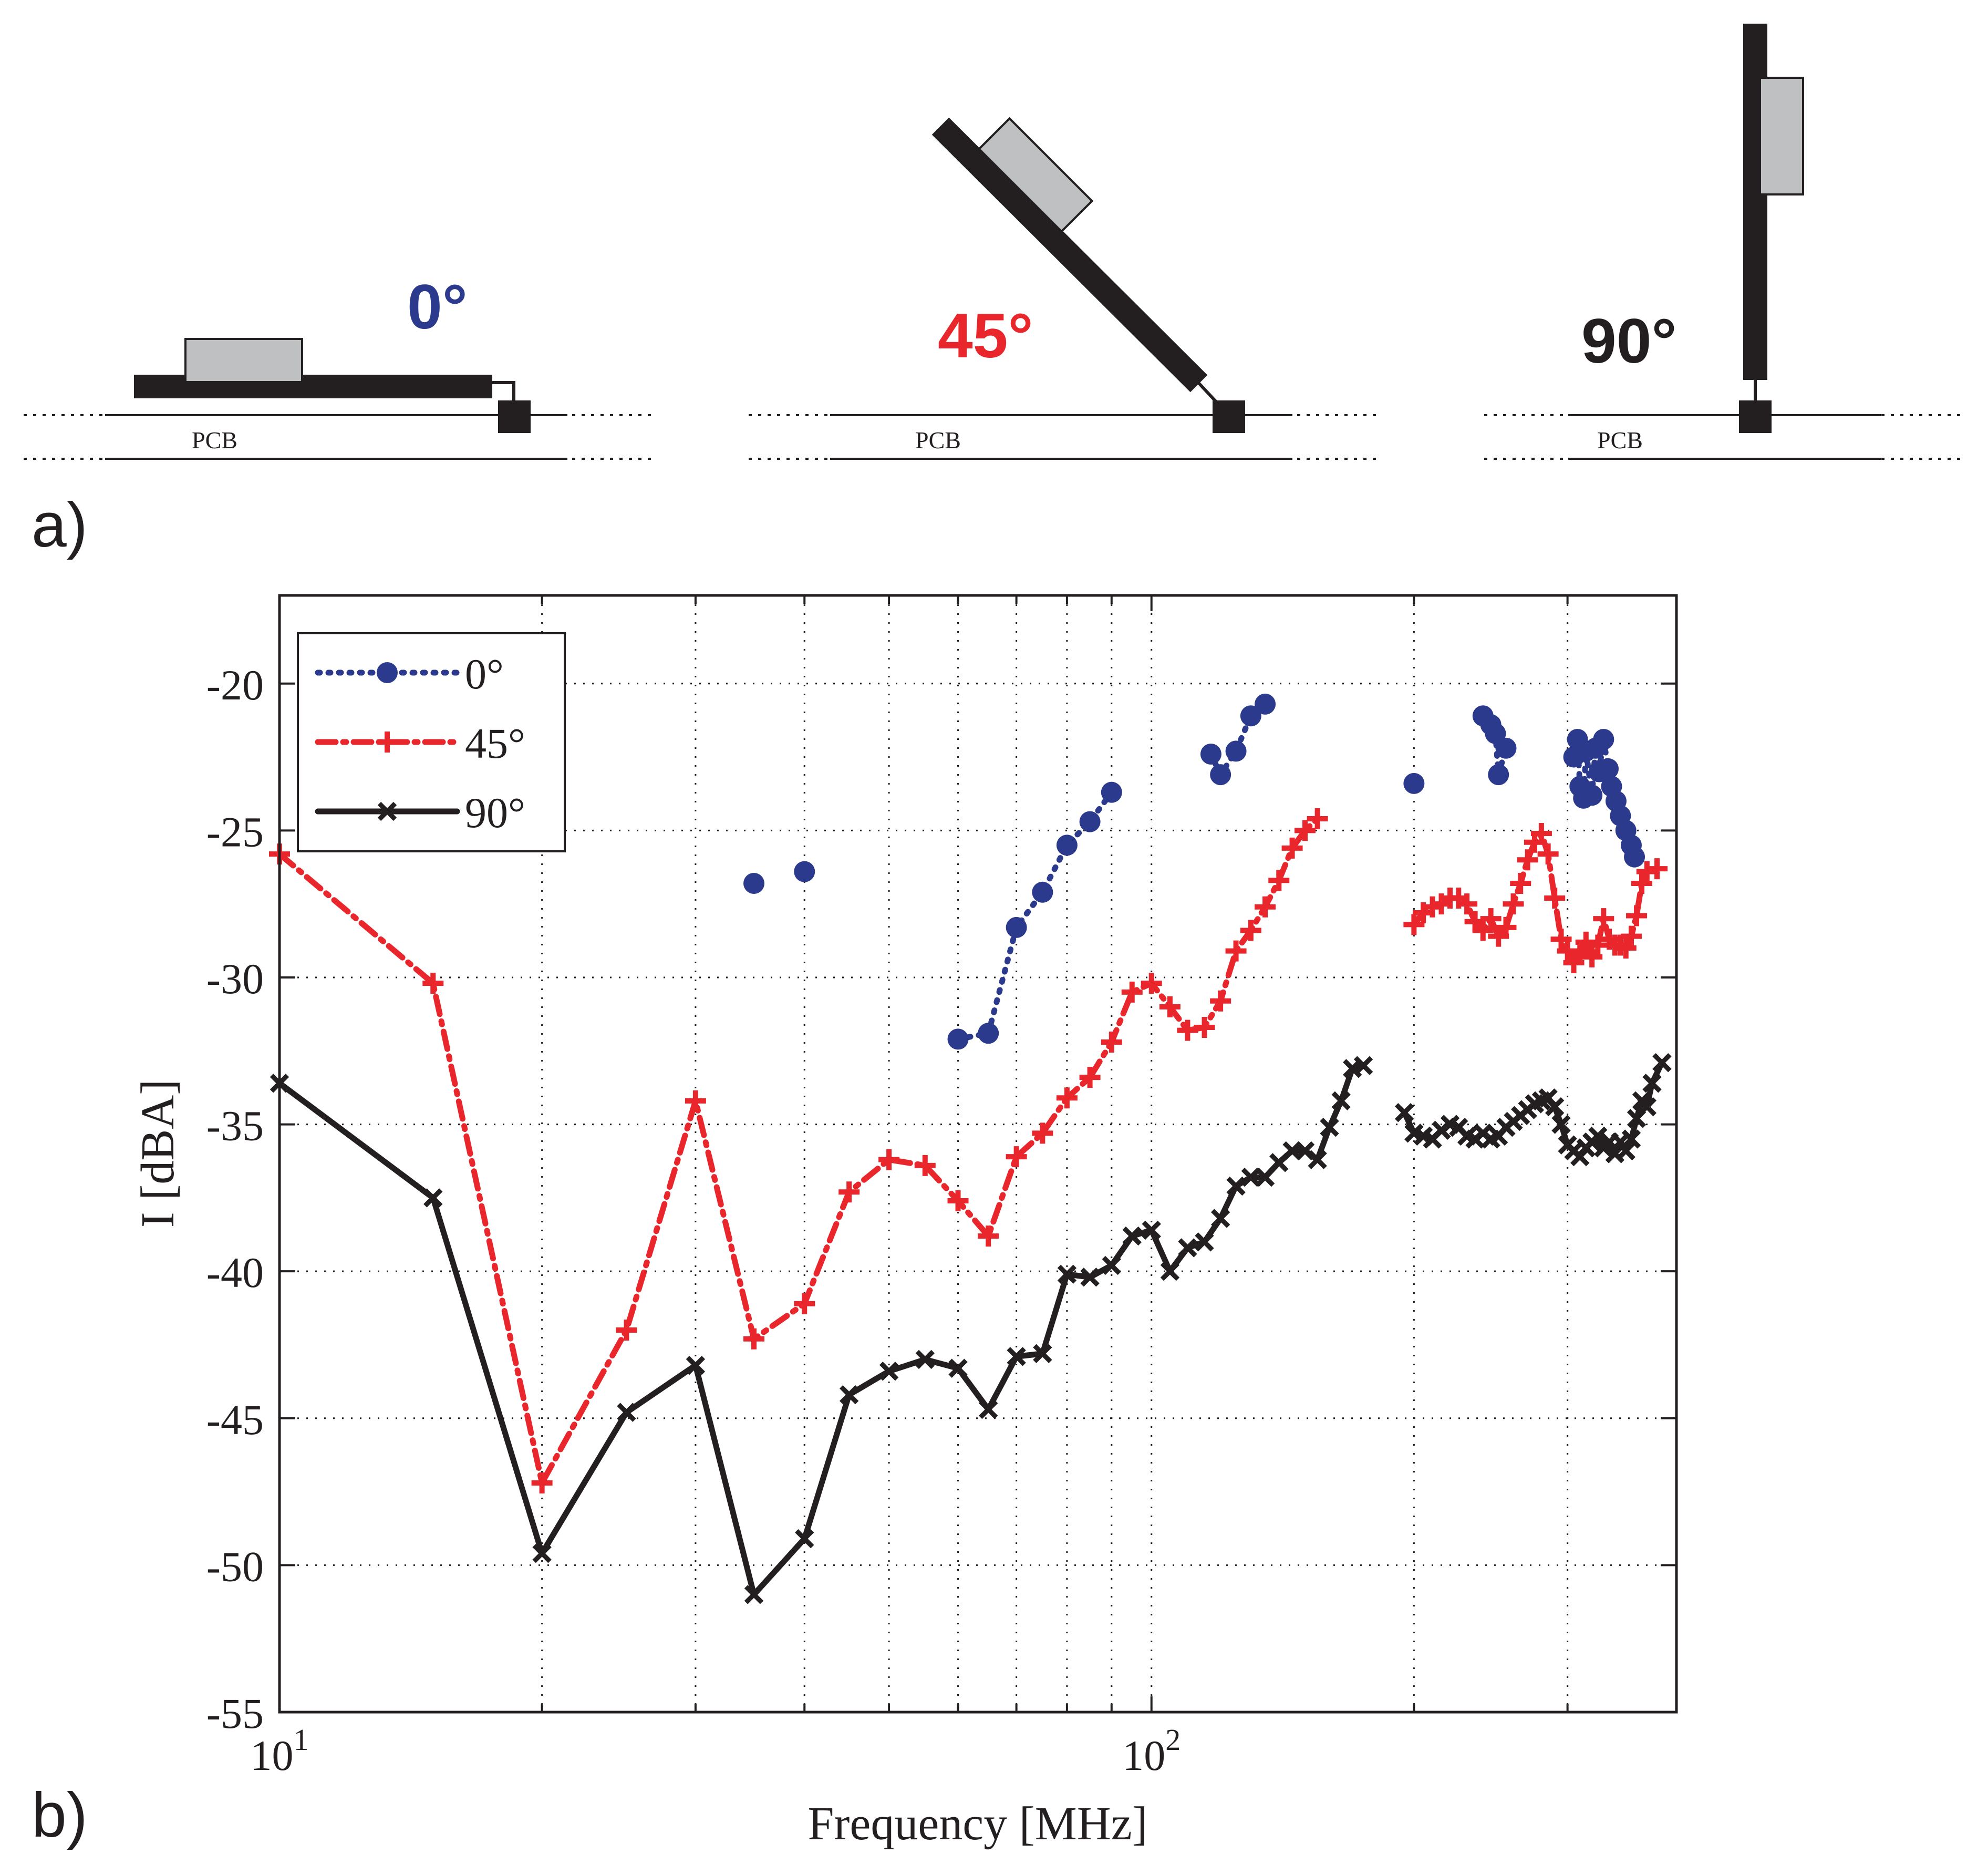 Image resolution: width=1988 pixels, height=1854 pixels. I want to click on diagram-90deg: 90° PCB, so click(1724, 242).